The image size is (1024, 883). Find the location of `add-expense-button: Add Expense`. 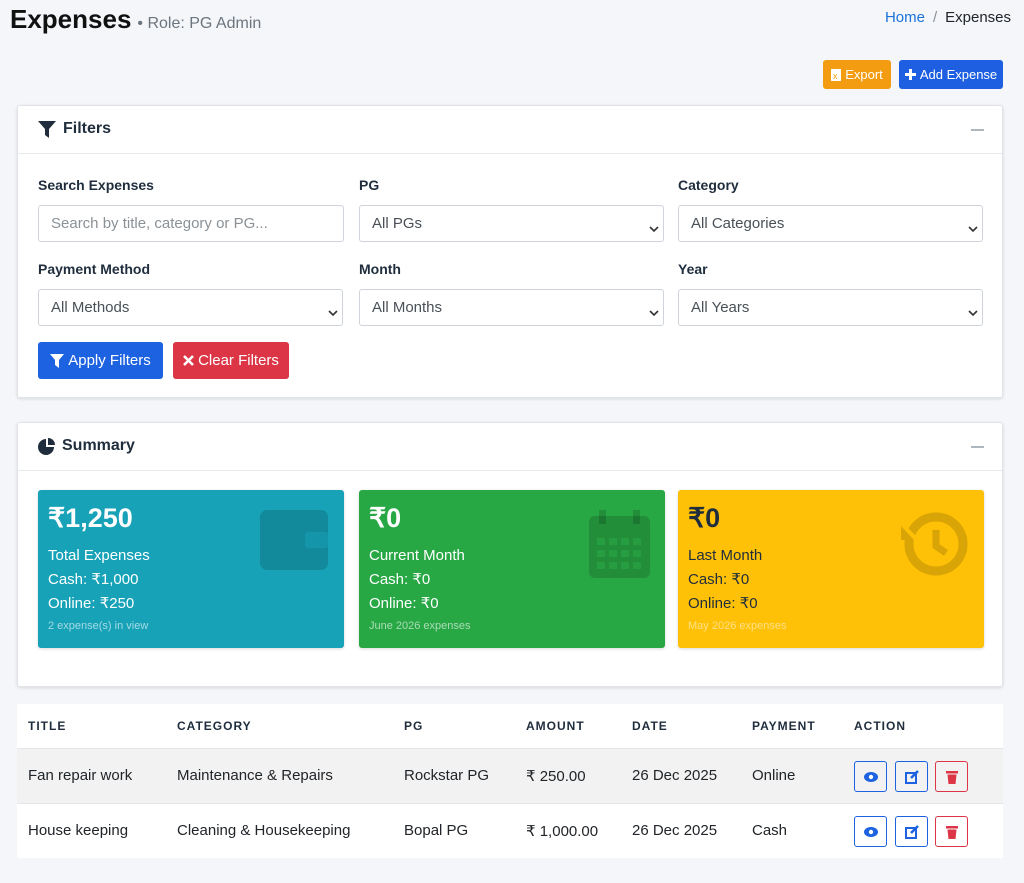

add-expense-button: Add Expense is located at coordinates (951, 74).